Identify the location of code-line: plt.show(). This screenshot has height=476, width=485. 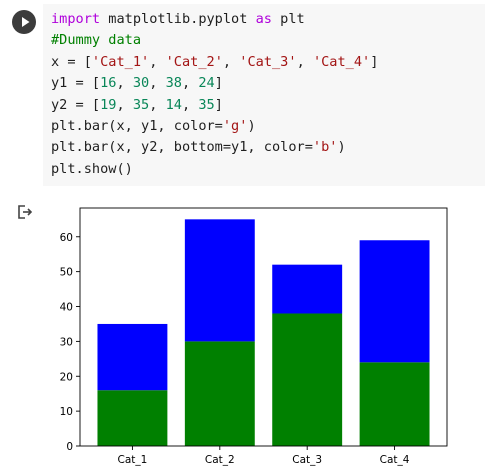
(92, 169).